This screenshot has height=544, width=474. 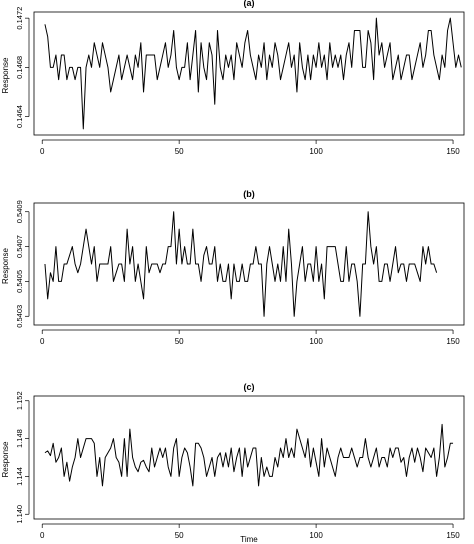 What do you see at coordinates (19, 476) in the screenshot?
I see `y-tick-label: 1.144` at bounding box center [19, 476].